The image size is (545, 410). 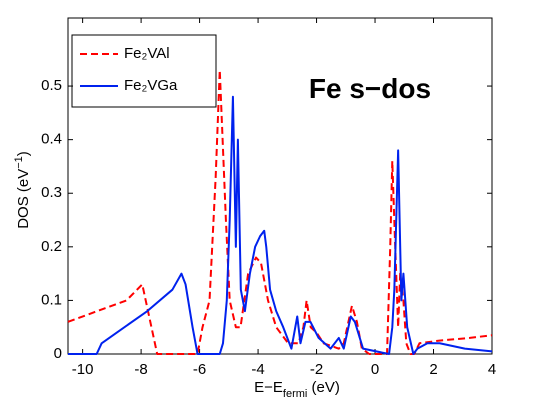 I want to click on y-axis-label: DOS (eV−1), so click(x=22, y=190).